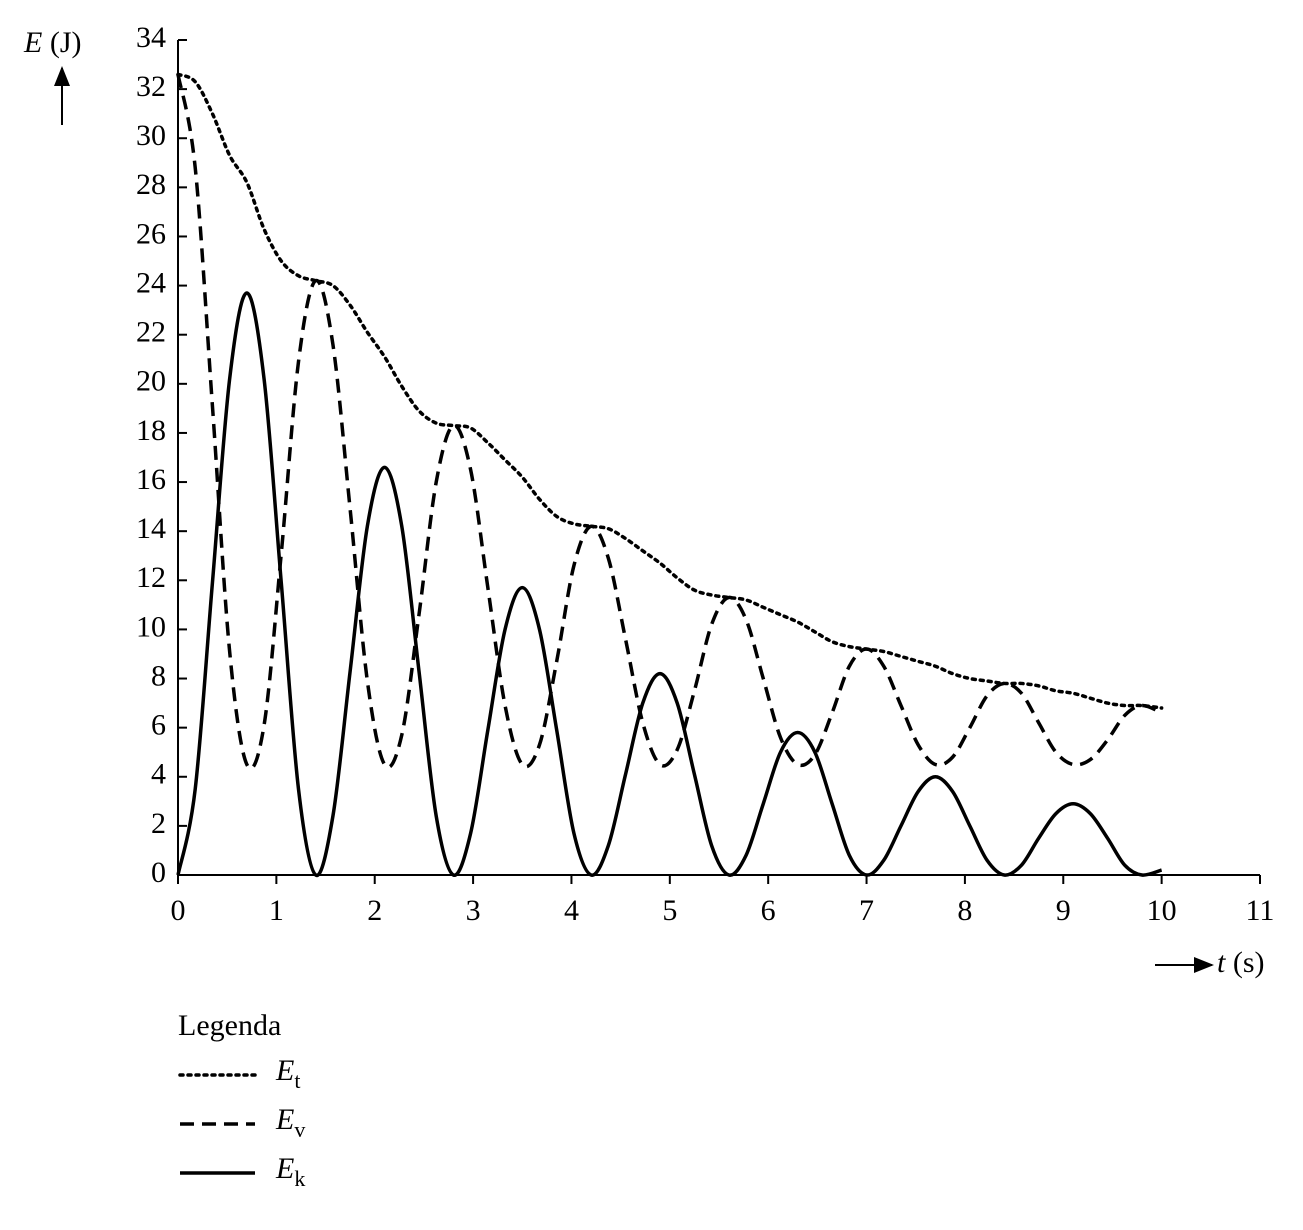 This screenshot has height=1230, width=1303. What do you see at coordinates (151, 37) in the screenshot?
I see `y-tick-label: 34` at bounding box center [151, 37].